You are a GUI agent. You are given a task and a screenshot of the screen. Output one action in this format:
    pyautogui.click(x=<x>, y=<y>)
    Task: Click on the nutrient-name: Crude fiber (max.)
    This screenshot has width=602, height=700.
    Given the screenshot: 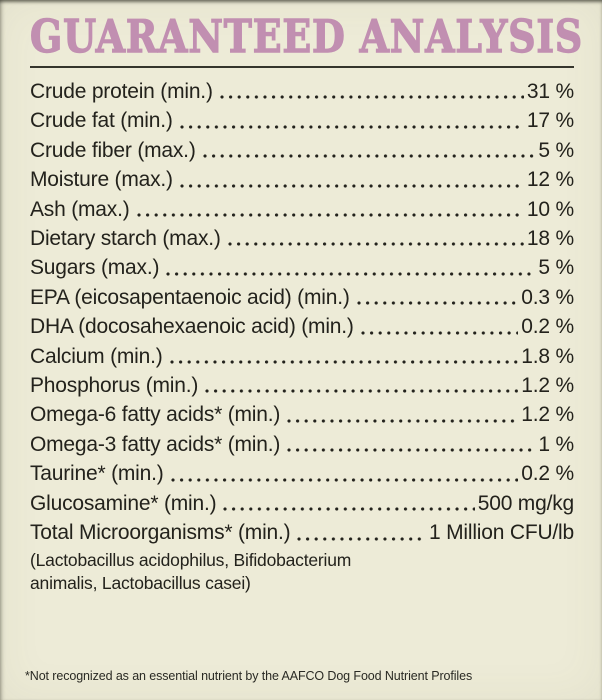 What is the action you would take?
    pyautogui.click(x=113, y=150)
    